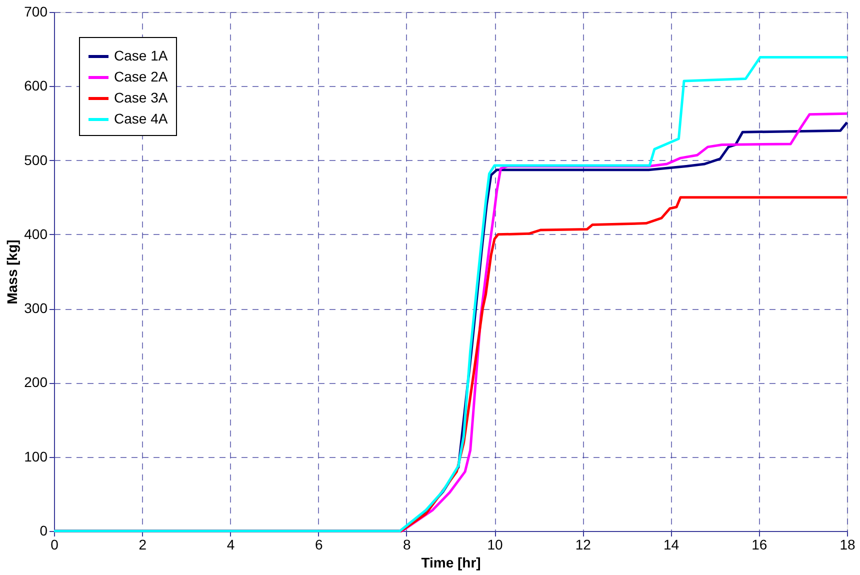  I want to click on y-tick-label: 400, so click(36, 234).